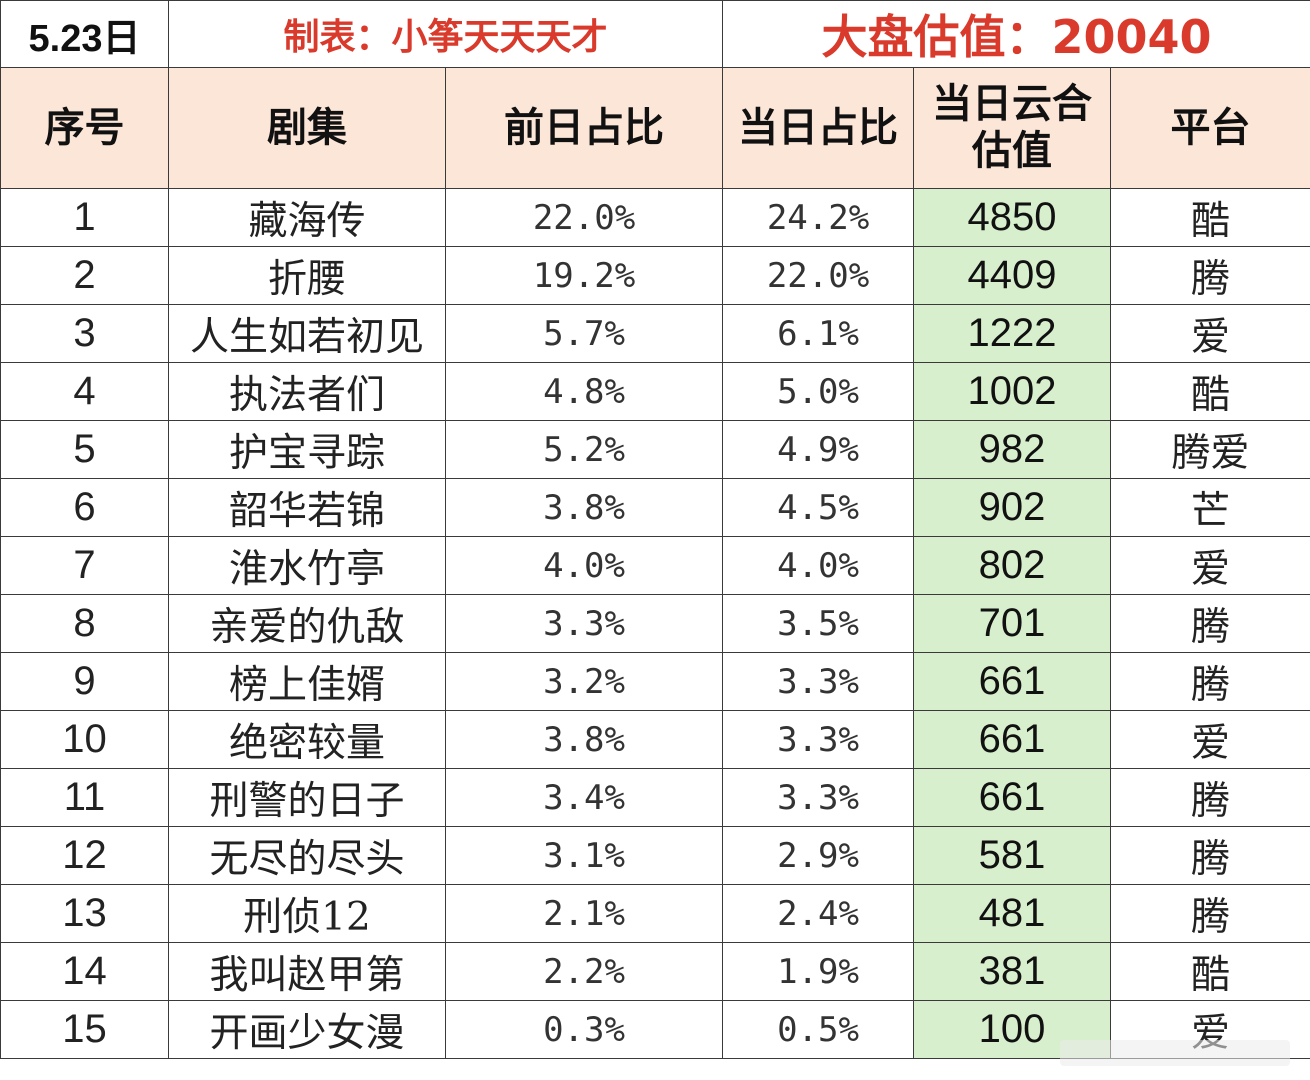 The image size is (1310, 1080). Describe the element at coordinates (84, 507) in the screenshot. I see `row-rank: 6` at that location.